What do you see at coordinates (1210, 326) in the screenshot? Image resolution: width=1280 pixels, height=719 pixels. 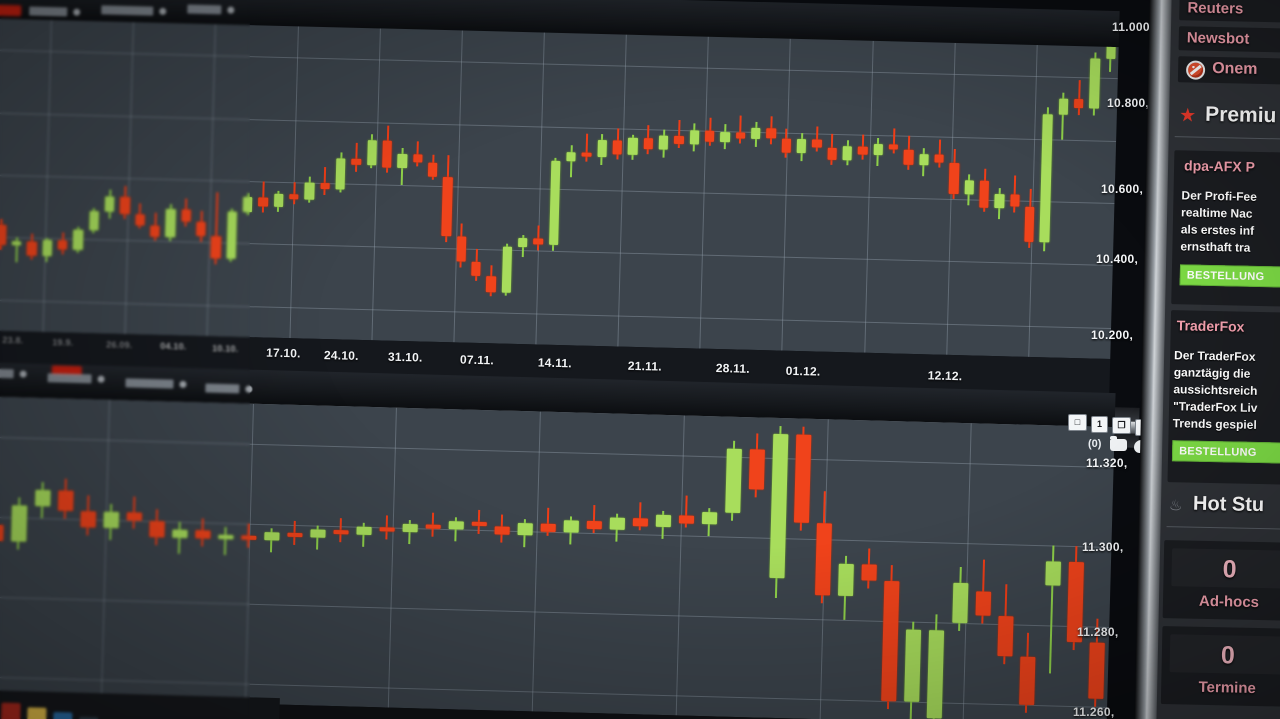 I see `card-title: TraderFox` at bounding box center [1210, 326].